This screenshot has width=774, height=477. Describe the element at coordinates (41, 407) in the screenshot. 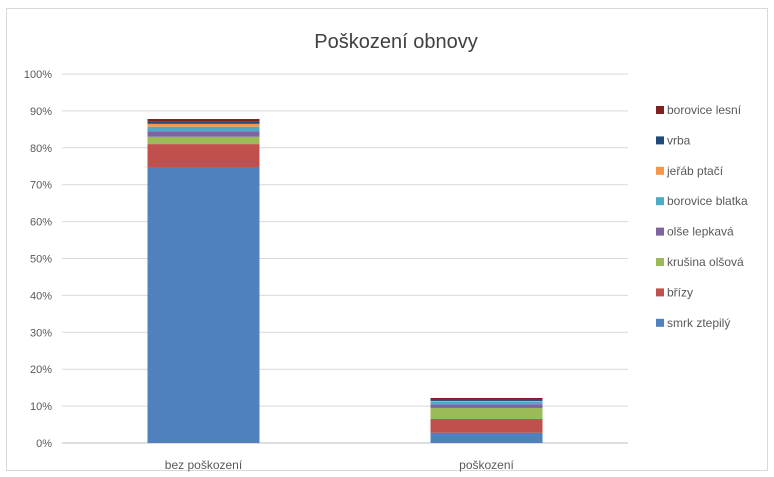

I see `y-tick-label: 10%` at that location.